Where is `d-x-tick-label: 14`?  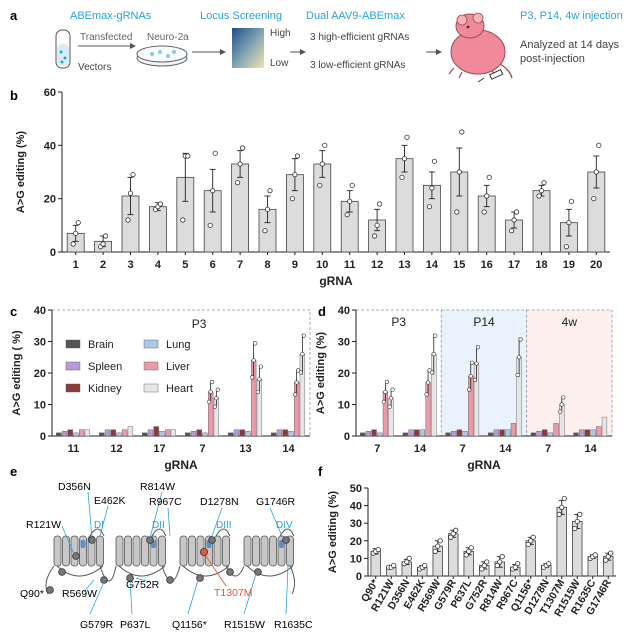
d-x-tick-label: 14 is located at coordinates (420, 449).